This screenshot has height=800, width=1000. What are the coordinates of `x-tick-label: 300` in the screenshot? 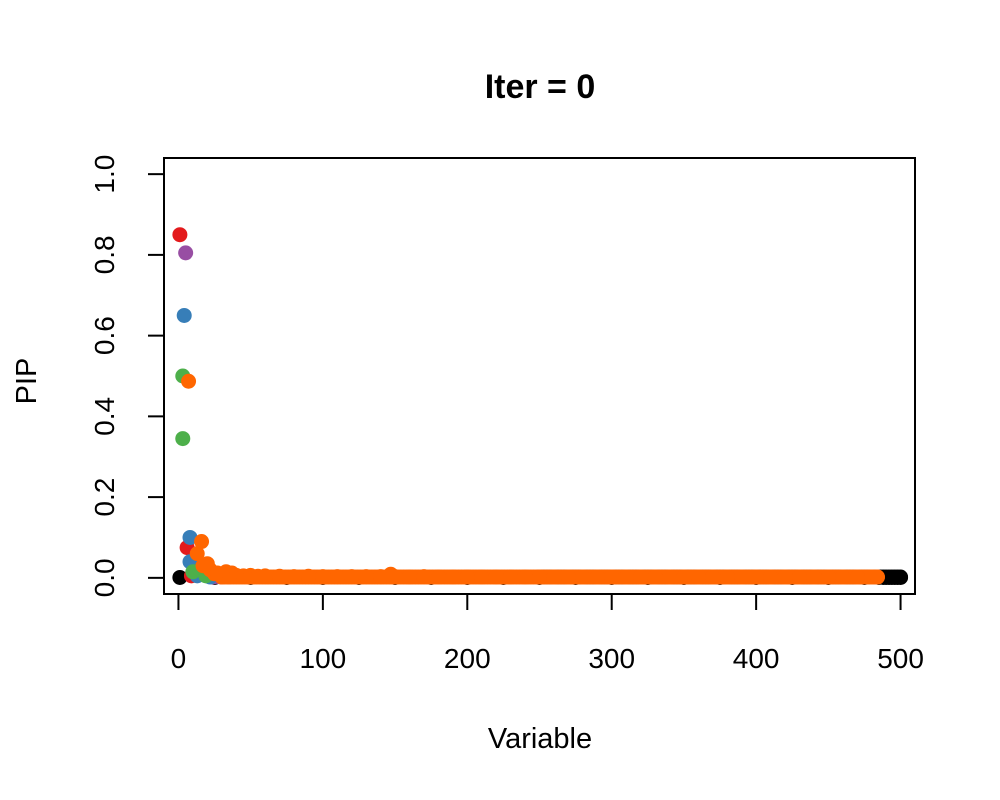 It's located at (611, 658).